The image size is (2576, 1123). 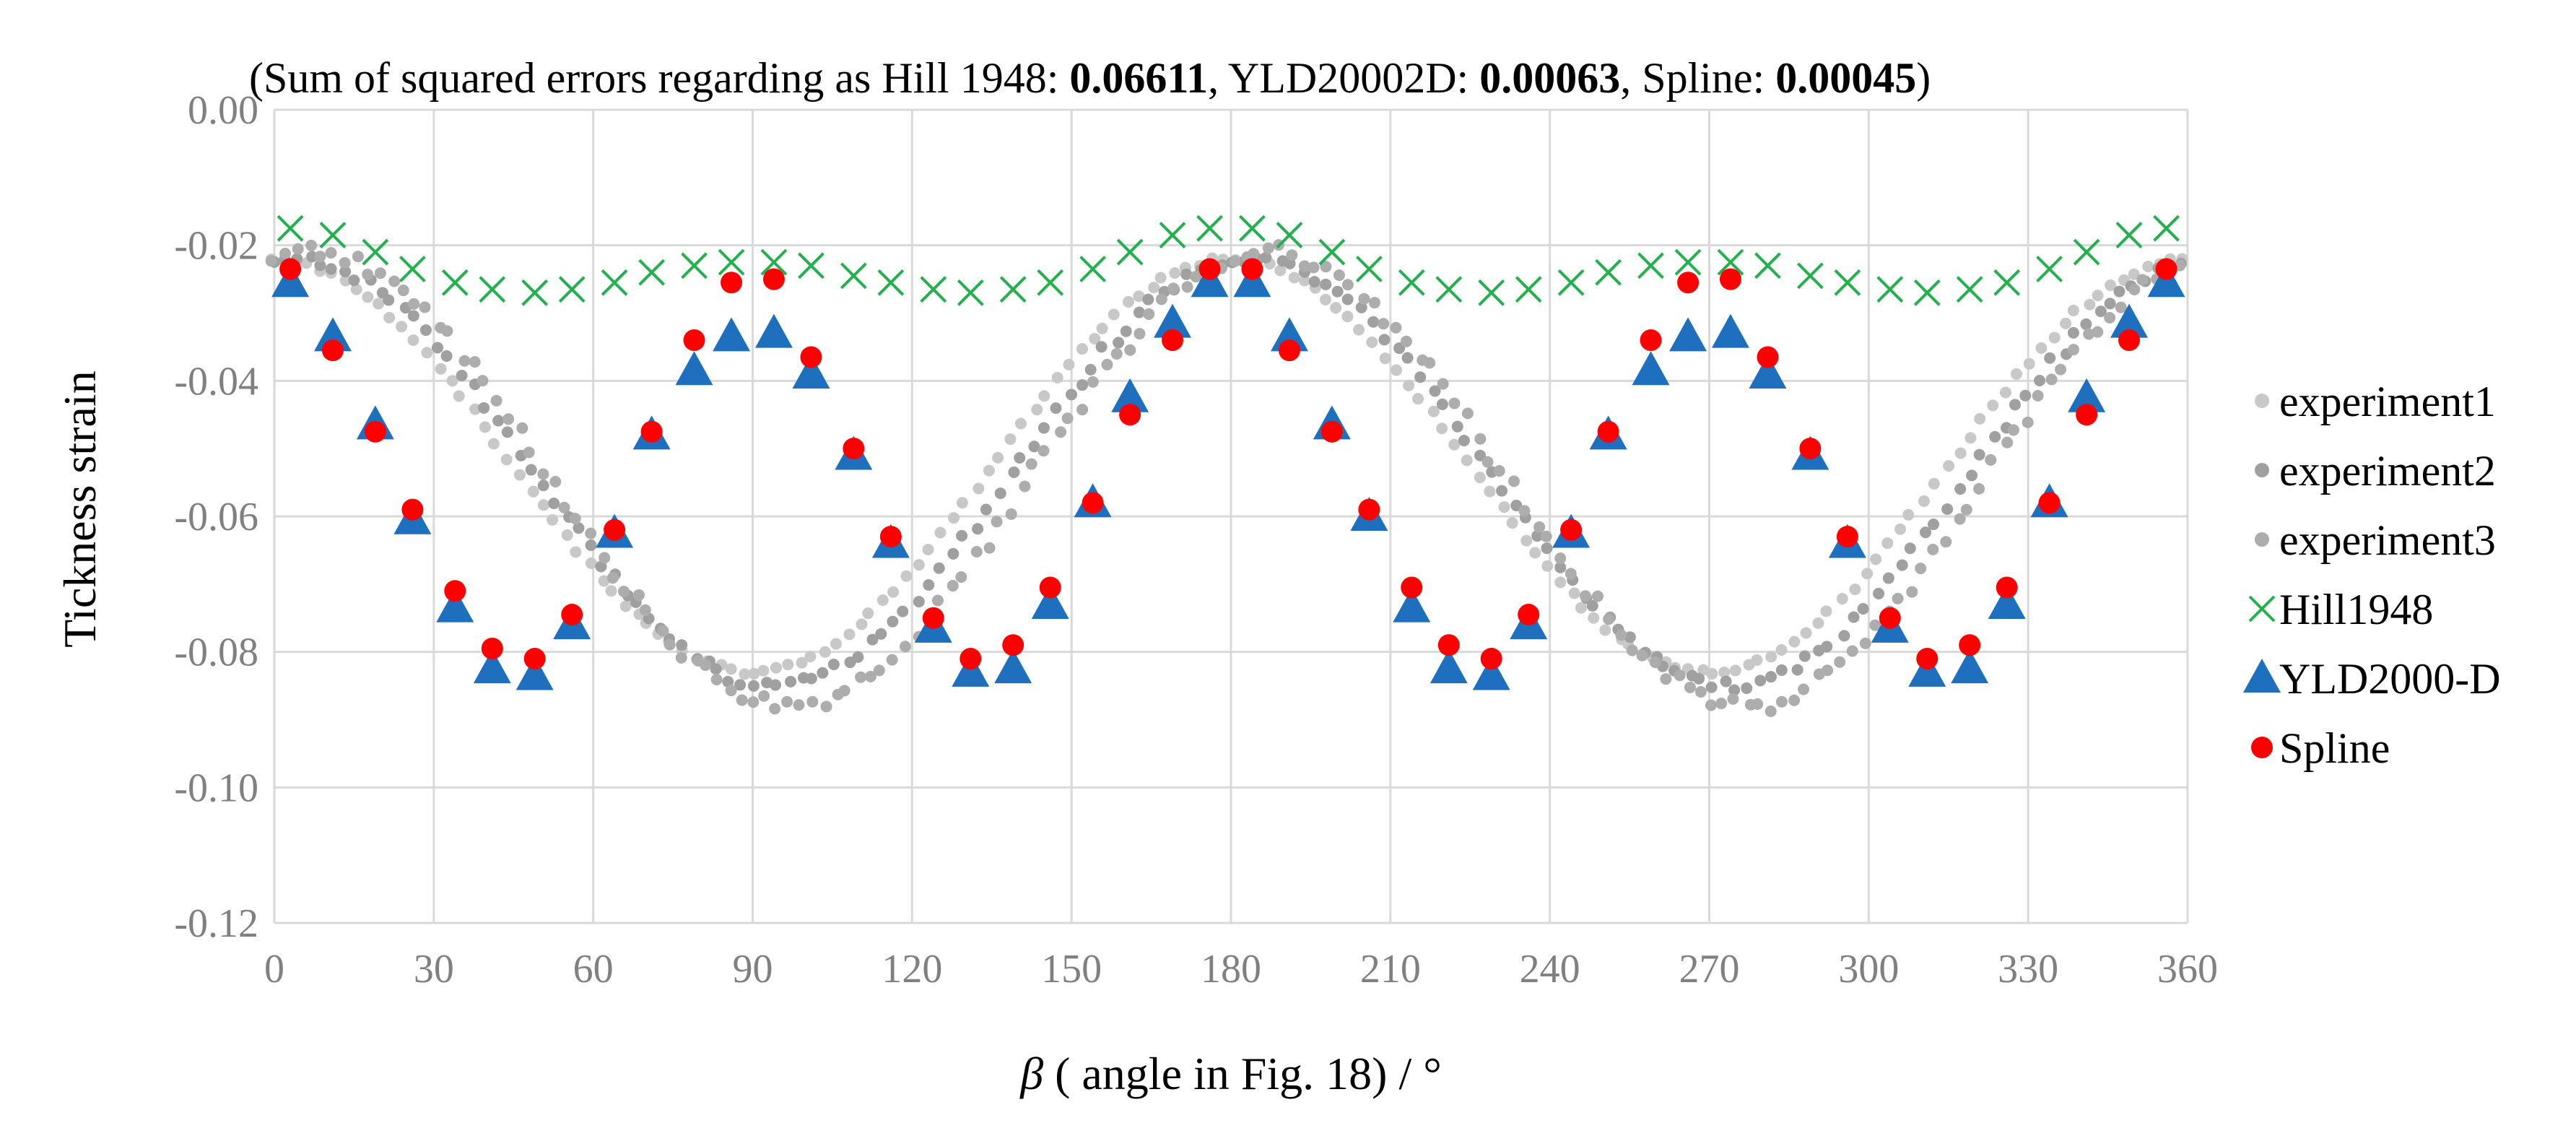 What do you see at coordinates (434, 969) in the screenshot?
I see `x-tick-label: 30` at bounding box center [434, 969].